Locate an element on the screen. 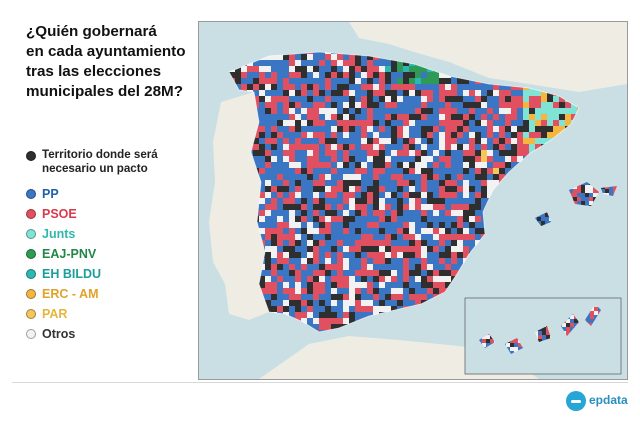 Image resolution: width=640 pixels, height=424 pixels. legend-label: Otros is located at coordinates (59, 334).